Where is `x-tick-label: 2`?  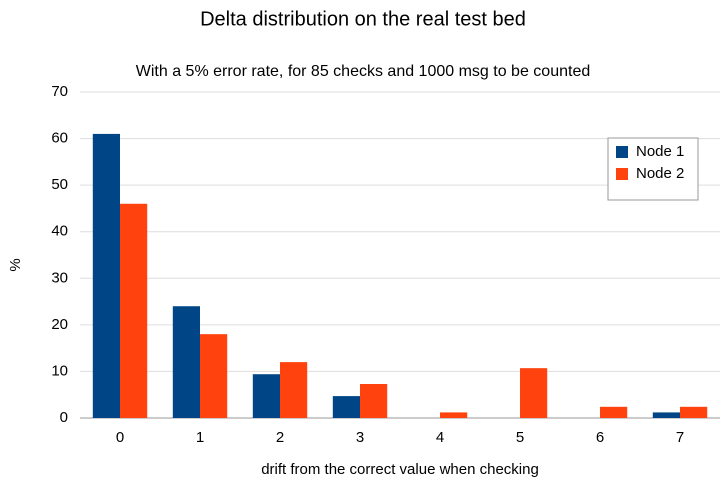 x-tick-label: 2 is located at coordinates (280, 437).